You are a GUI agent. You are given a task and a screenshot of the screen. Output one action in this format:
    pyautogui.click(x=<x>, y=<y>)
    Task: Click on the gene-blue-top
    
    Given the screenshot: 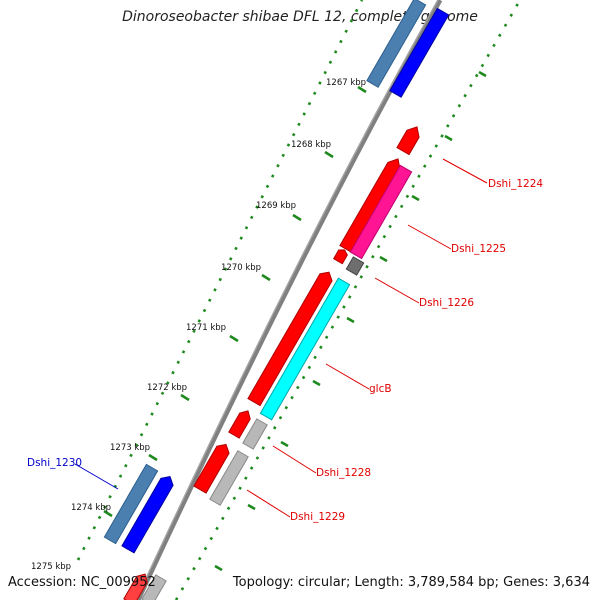 What is the action you would take?
    pyautogui.click(x=419, y=52)
    